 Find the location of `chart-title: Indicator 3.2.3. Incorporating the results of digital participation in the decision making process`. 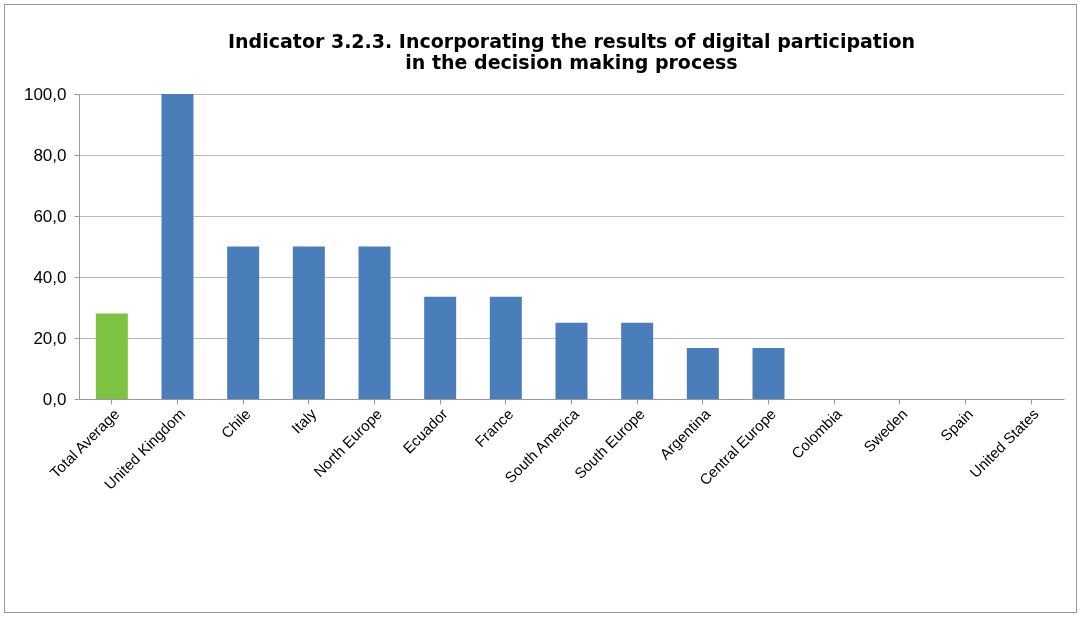

chart-title: Indicator 3.2.3. Incorporating the results of digital participation in the decision making process is located at coordinates (571, 51).